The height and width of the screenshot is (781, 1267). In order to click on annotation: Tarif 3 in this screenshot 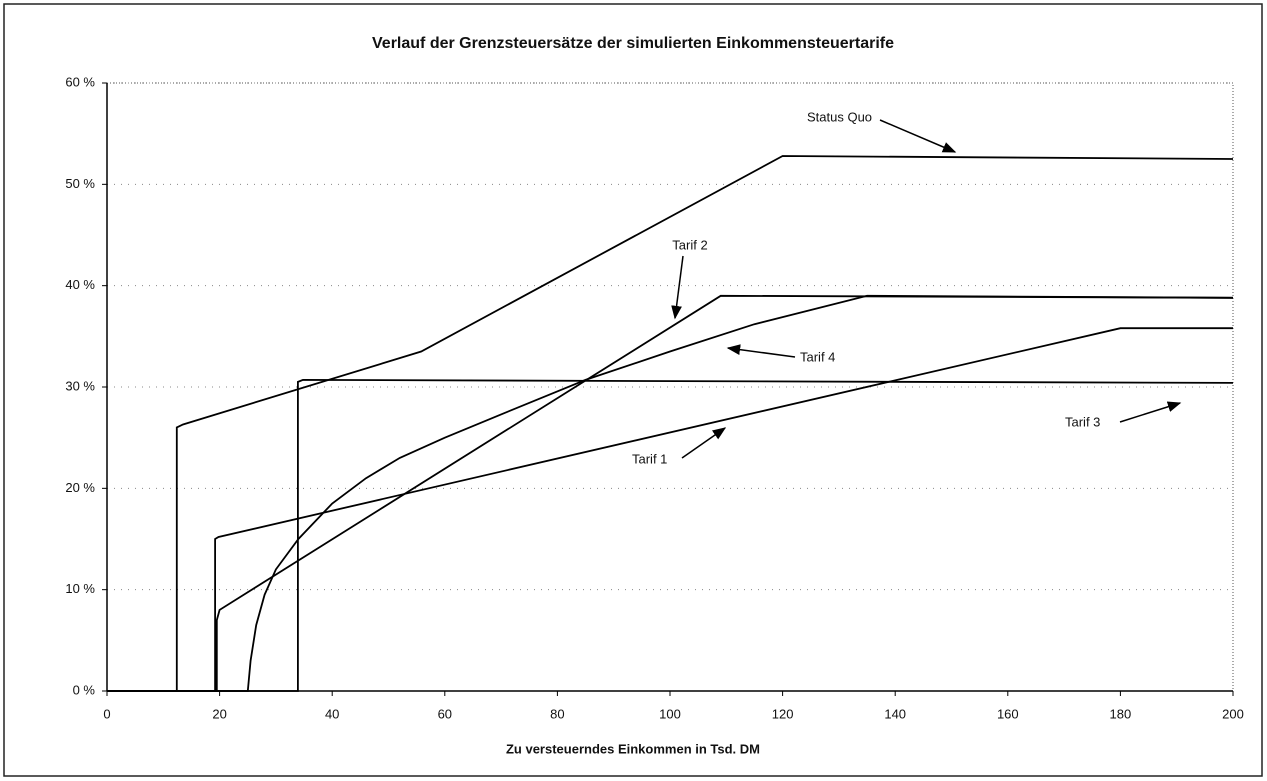, I will do `click(1082, 421)`.